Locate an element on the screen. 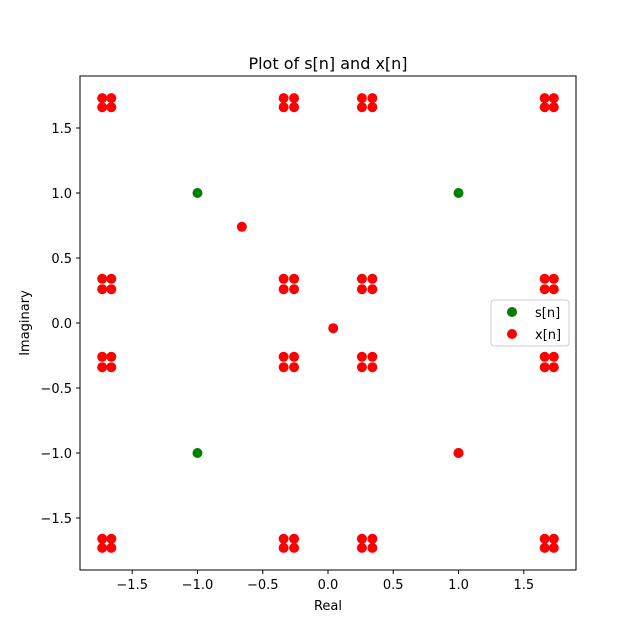 This screenshot has width=640, height=640. x-tick-label: 1.5 is located at coordinates (523, 585).